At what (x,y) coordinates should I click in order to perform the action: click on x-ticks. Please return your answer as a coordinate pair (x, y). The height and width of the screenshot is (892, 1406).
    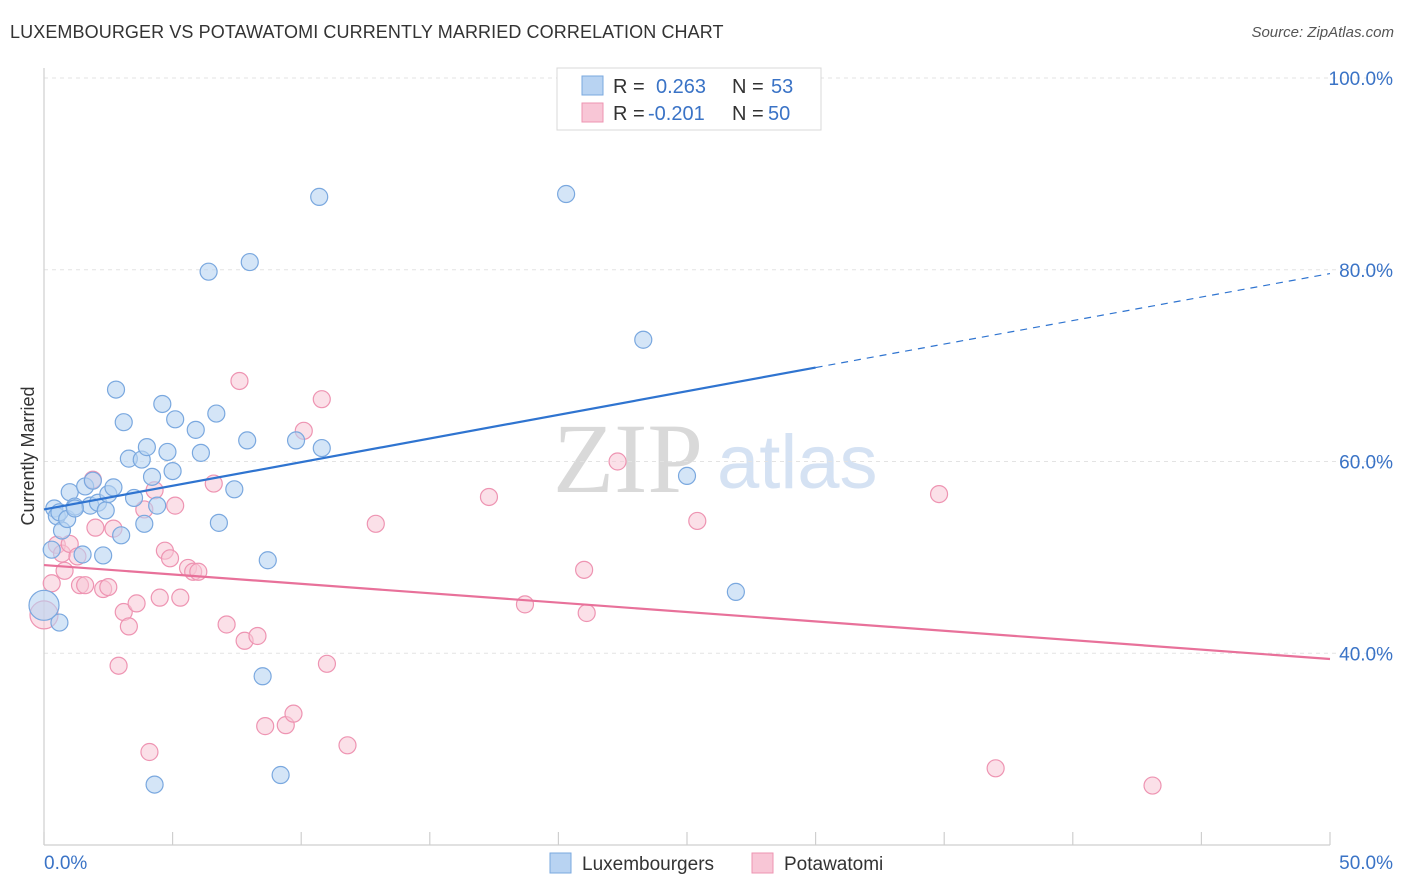
    Looking at the image, I should click on (687, 838).